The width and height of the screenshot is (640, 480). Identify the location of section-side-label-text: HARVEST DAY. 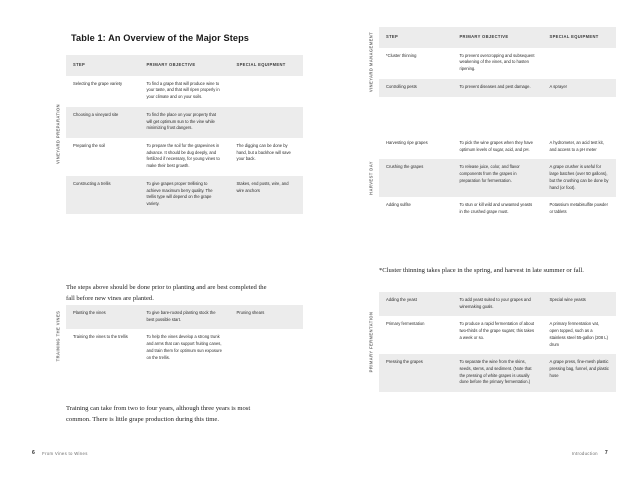
(370, 178).